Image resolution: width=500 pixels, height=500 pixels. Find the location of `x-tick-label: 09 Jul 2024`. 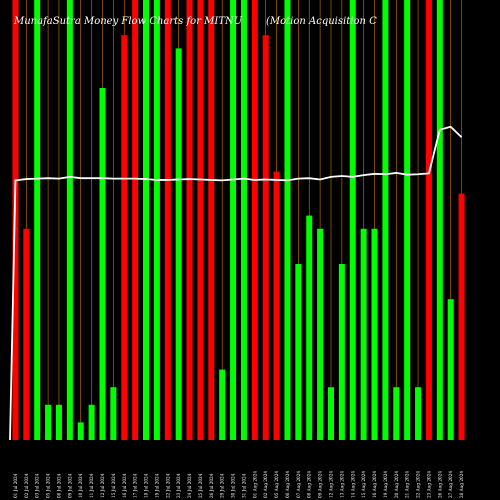

x-tick-label: 09 Jul 2024 is located at coordinates (69, 485).